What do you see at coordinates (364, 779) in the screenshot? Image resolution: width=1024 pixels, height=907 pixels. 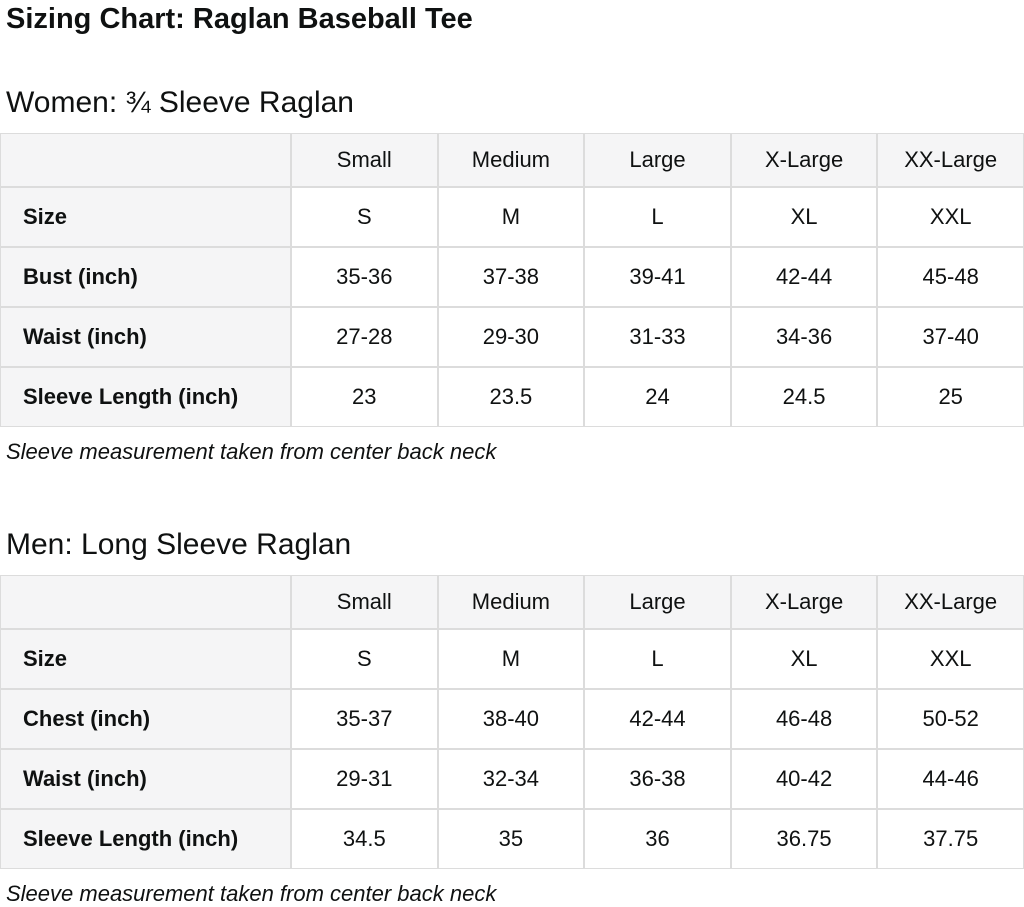 I see `measurement-cell: 29-31` at bounding box center [364, 779].